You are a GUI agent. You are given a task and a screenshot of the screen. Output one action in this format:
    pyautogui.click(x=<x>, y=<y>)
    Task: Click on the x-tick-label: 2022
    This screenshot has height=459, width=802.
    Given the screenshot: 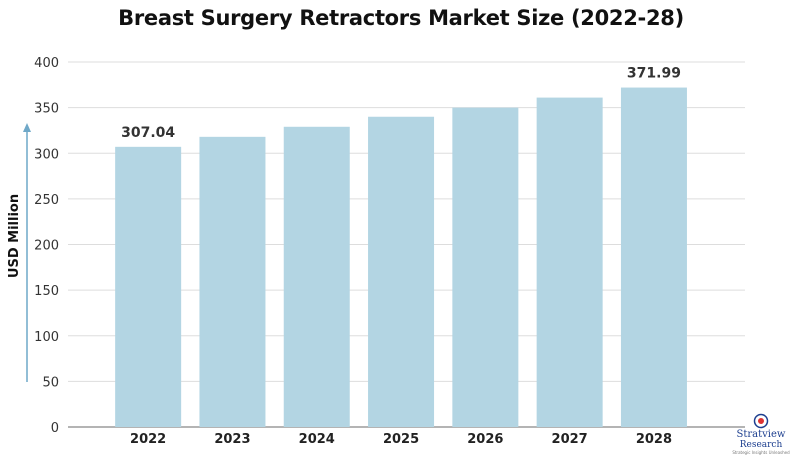 What is the action you would take?
    pyautogui.click(x=148, y=439)
    